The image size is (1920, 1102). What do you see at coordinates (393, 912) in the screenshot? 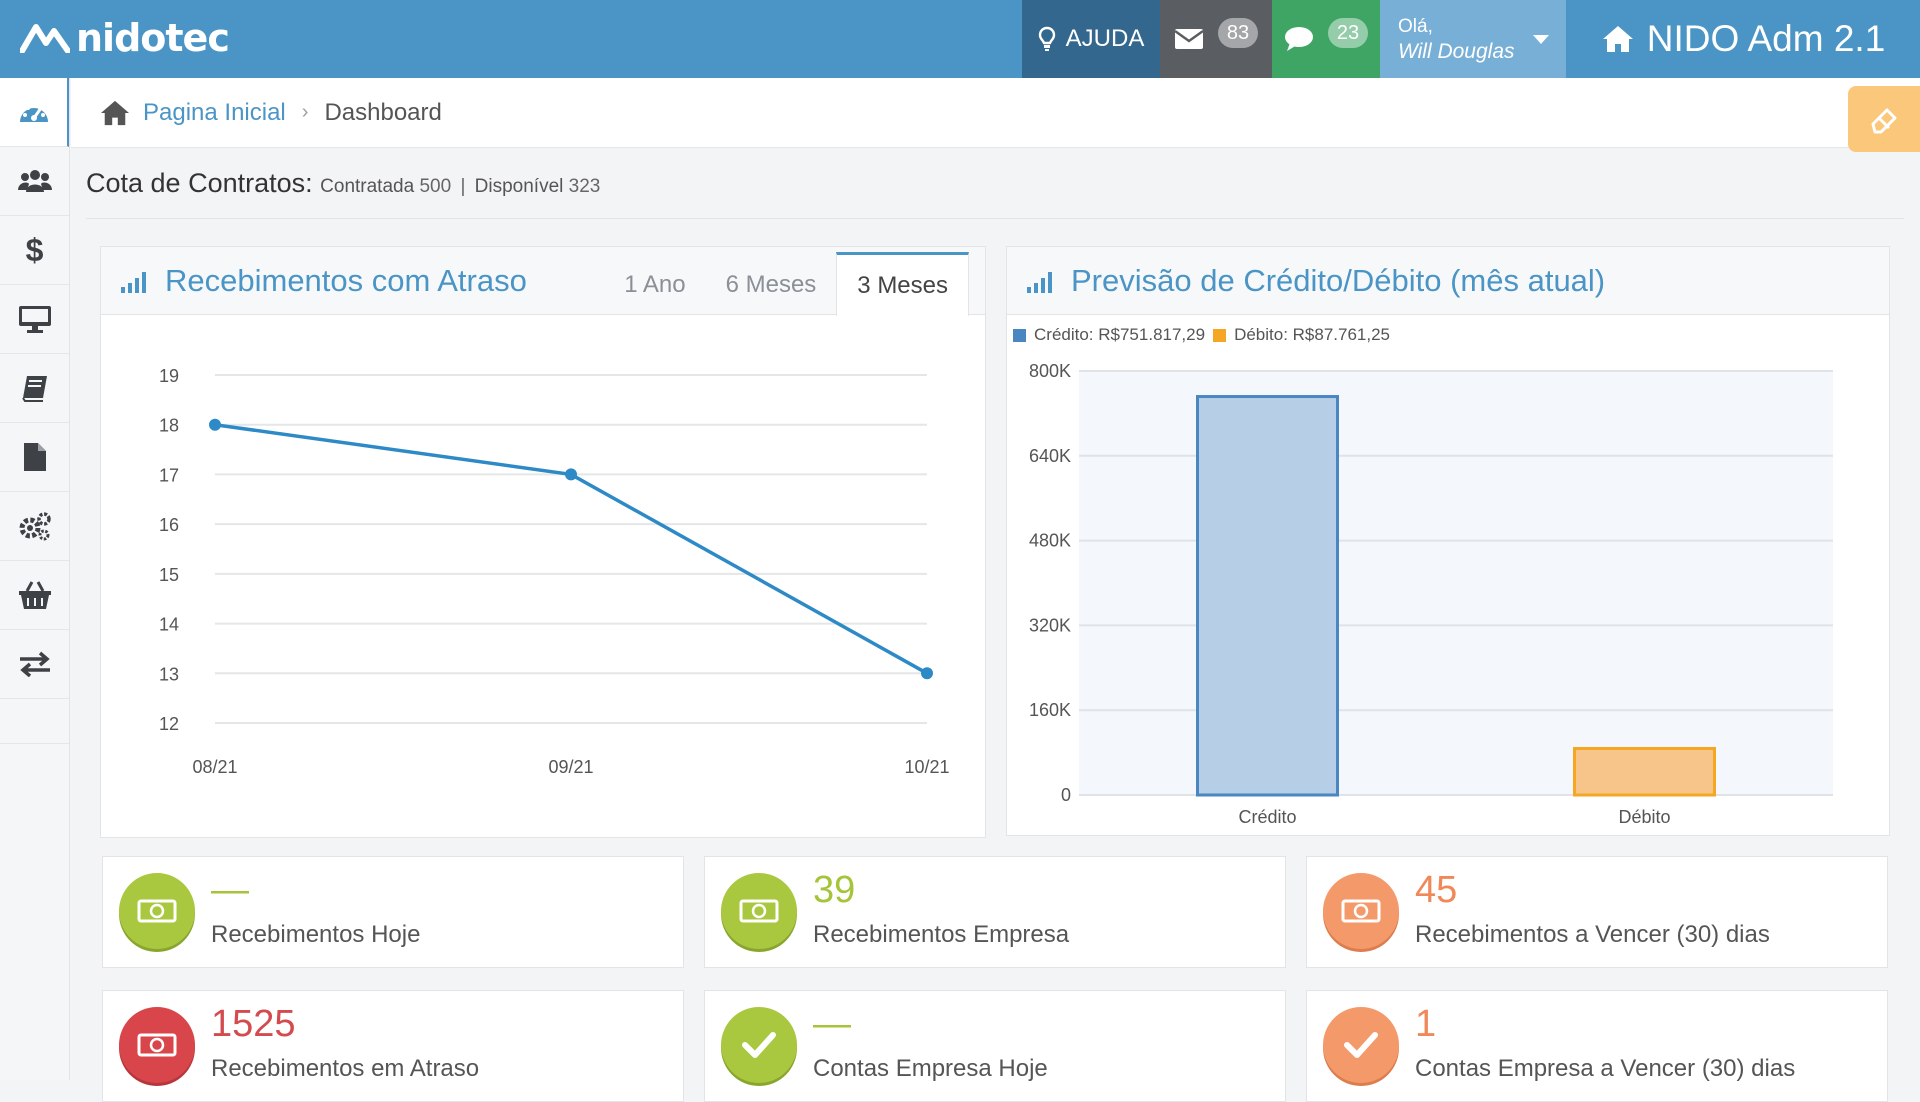
I see `stat-card: — Recebimentos Hoje` at bounding box center [393, 912].